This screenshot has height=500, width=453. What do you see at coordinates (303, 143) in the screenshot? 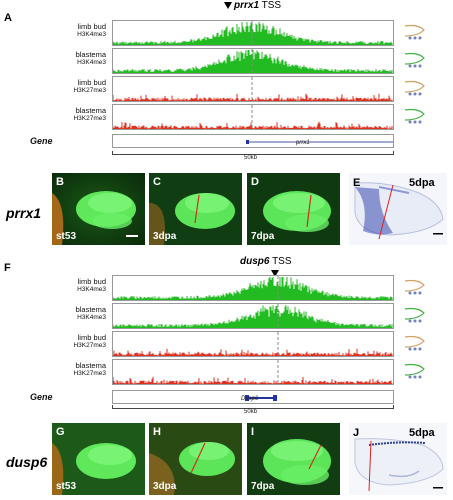
I see `panel-a-gene-name: prrx1` at bounding box center [303, 143].